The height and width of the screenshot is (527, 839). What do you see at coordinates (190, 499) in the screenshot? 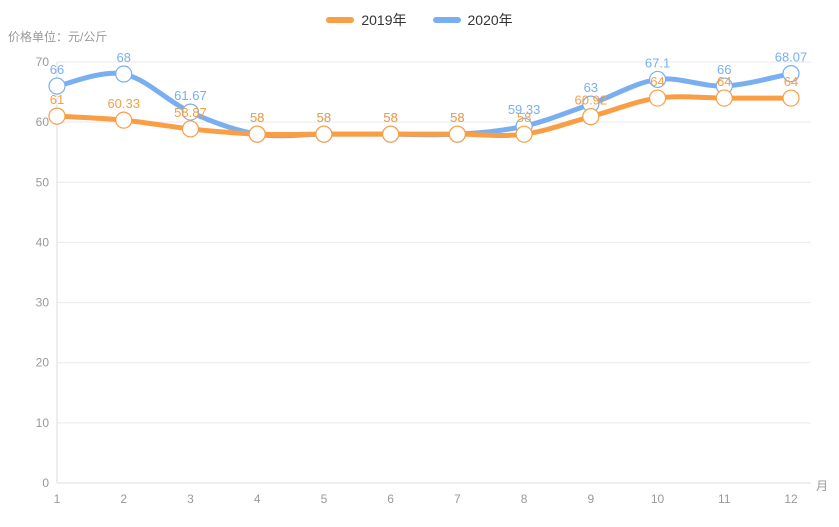
I see `x-tick-label: 3` at bounding box center [190, 499].